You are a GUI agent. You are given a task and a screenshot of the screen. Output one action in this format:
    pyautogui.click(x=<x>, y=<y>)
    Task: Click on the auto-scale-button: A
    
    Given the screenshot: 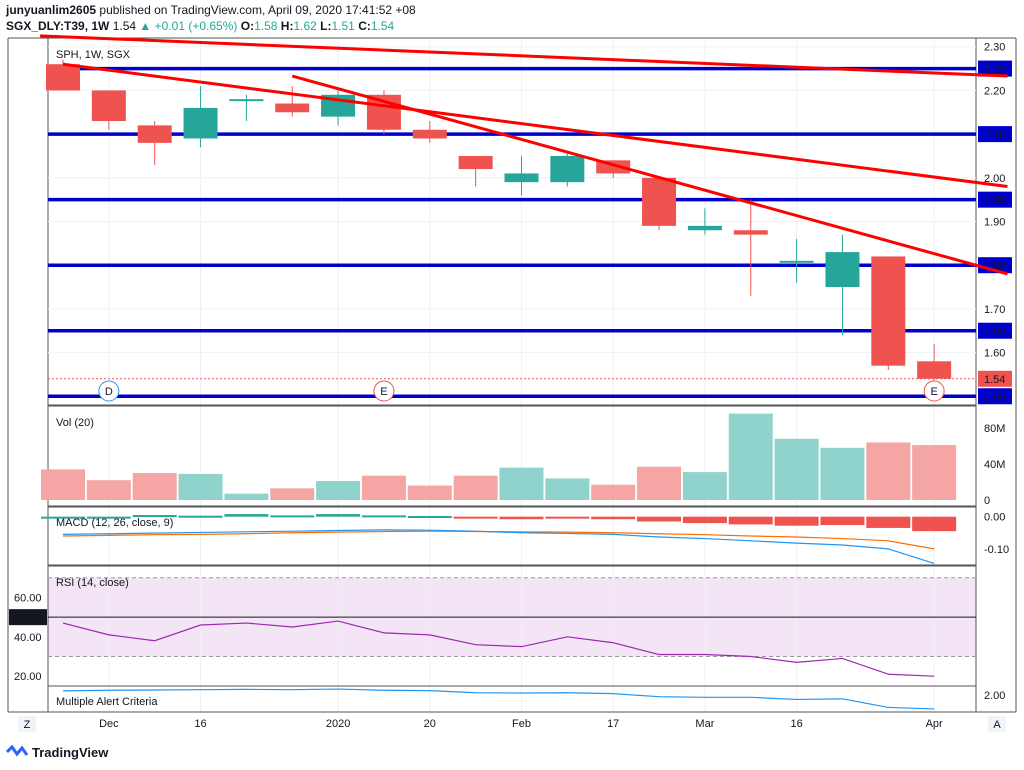 What is the action you would take?
    pyautogui.click(x=997, y=725)
    